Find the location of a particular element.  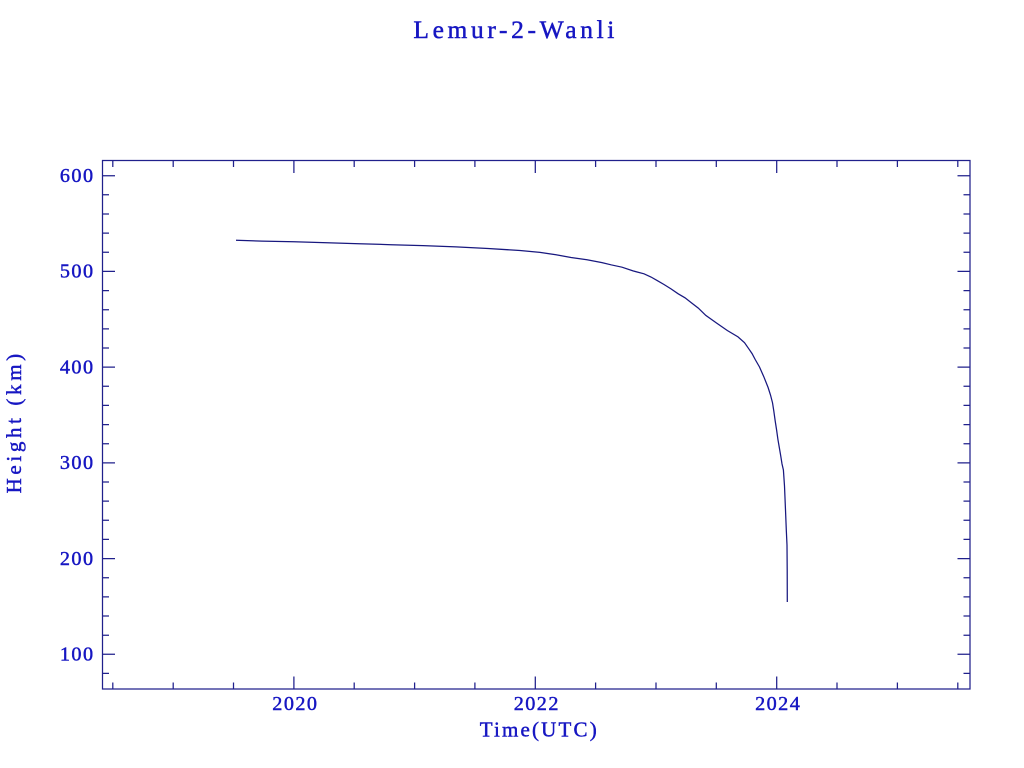

svg-text: Height (km) is located at coordinates (14, 421).